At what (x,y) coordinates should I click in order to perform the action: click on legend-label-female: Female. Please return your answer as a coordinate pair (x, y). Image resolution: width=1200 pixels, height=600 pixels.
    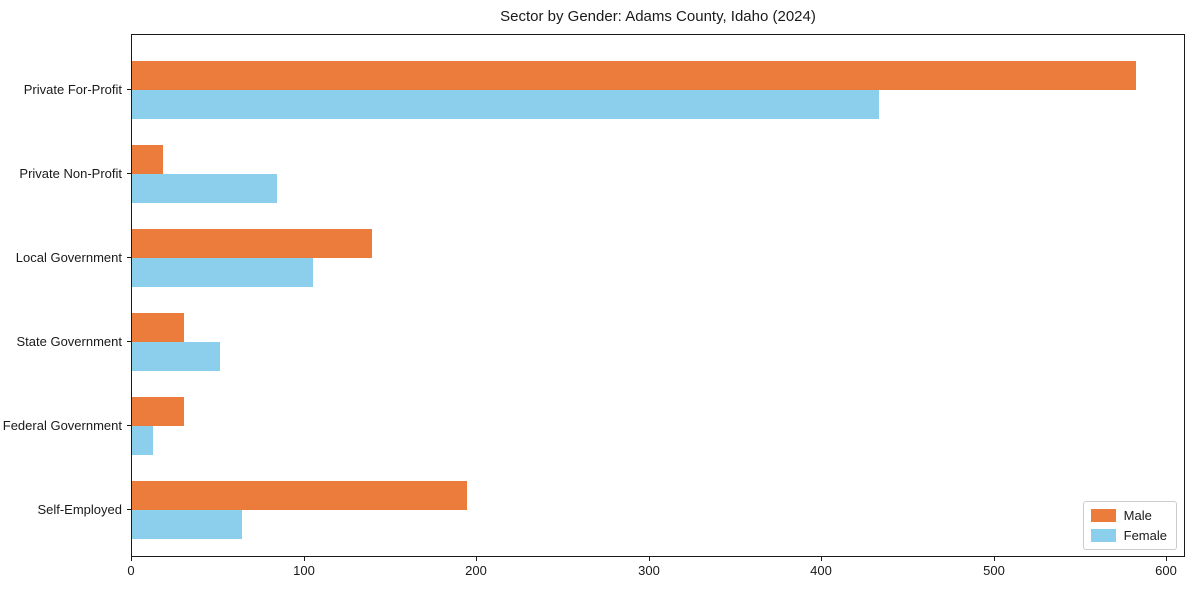
    Looking at the image, I should click on (1145, 535).